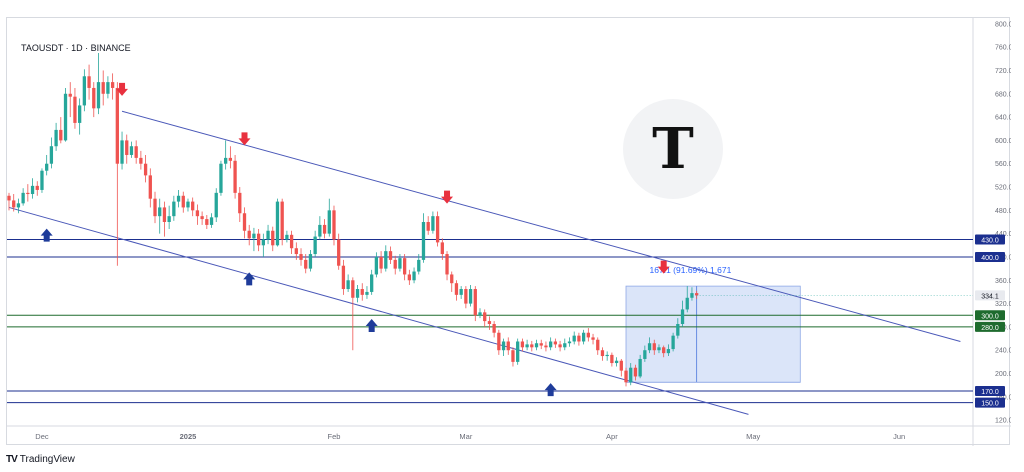 This screenshot has width=1024, height=472. Describe the element at coordinates (713, 334) in the screenshot. I see `measure-box` at that location.